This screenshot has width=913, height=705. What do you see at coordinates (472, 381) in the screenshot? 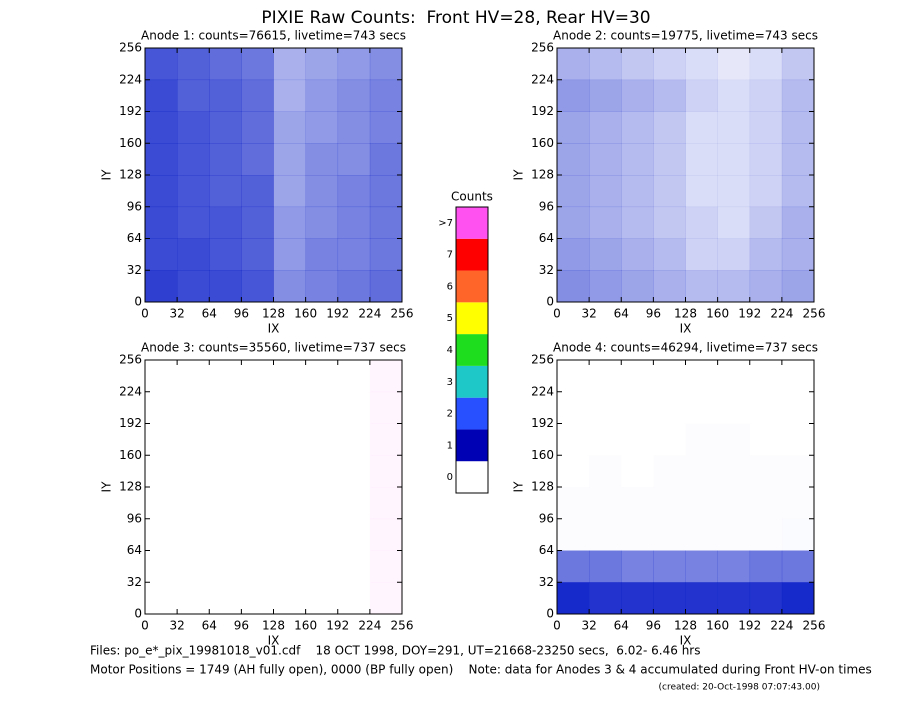
I see `colorbar-swatch` at bounding box center [472, 381].